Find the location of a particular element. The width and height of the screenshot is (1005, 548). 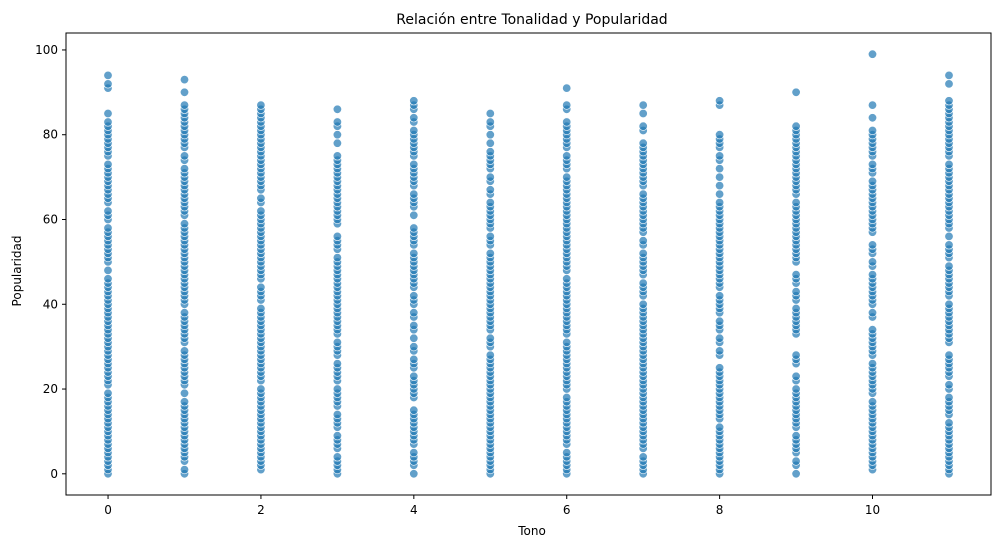

x-tick-label: 2 is located at coordinates (261, 510).